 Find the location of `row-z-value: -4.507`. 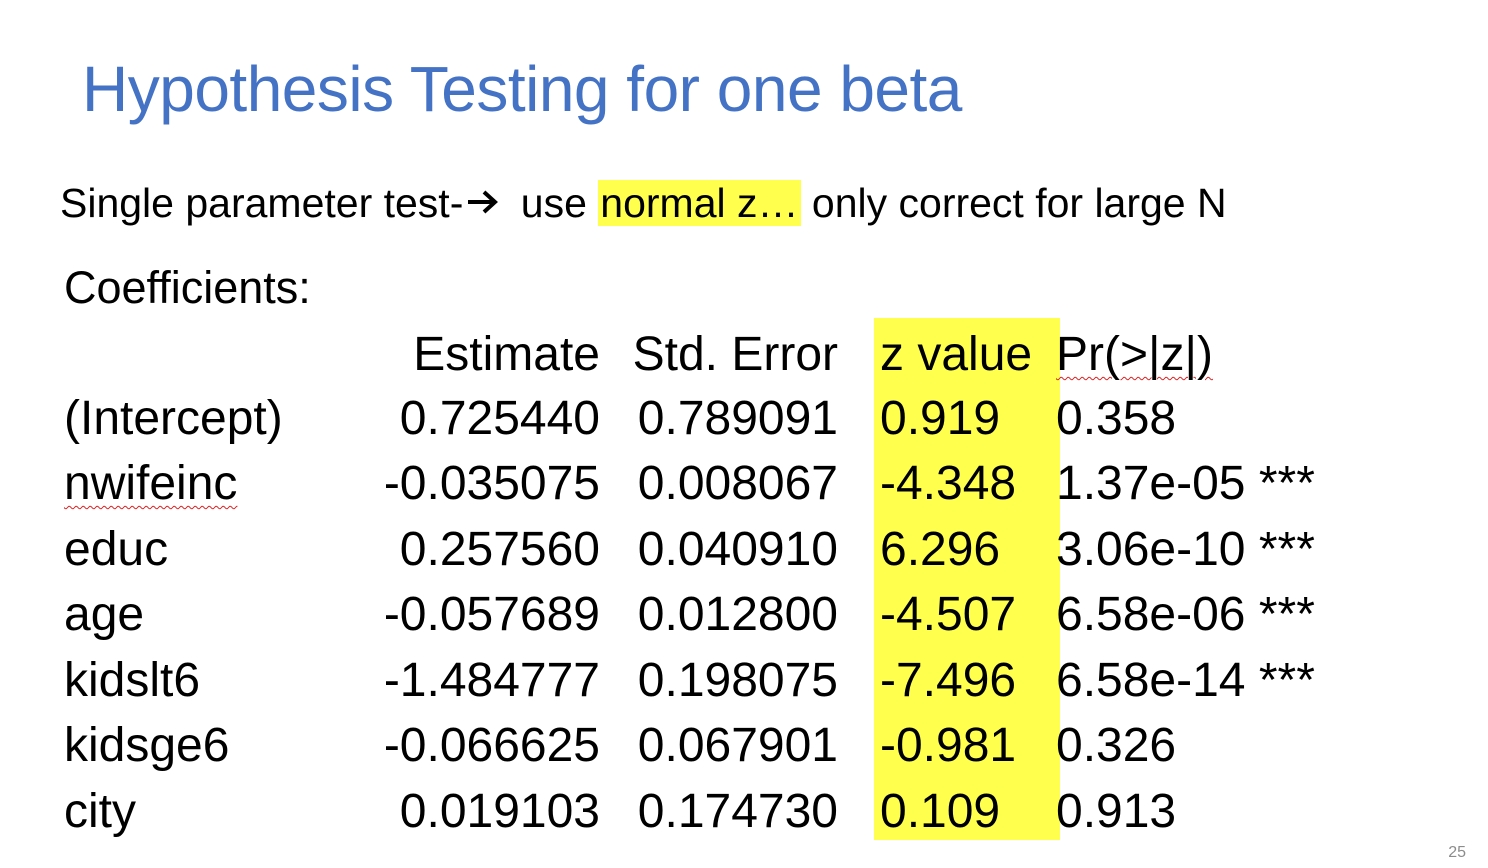

row-z-value: -4.507 is located at coordinates (948, 614).